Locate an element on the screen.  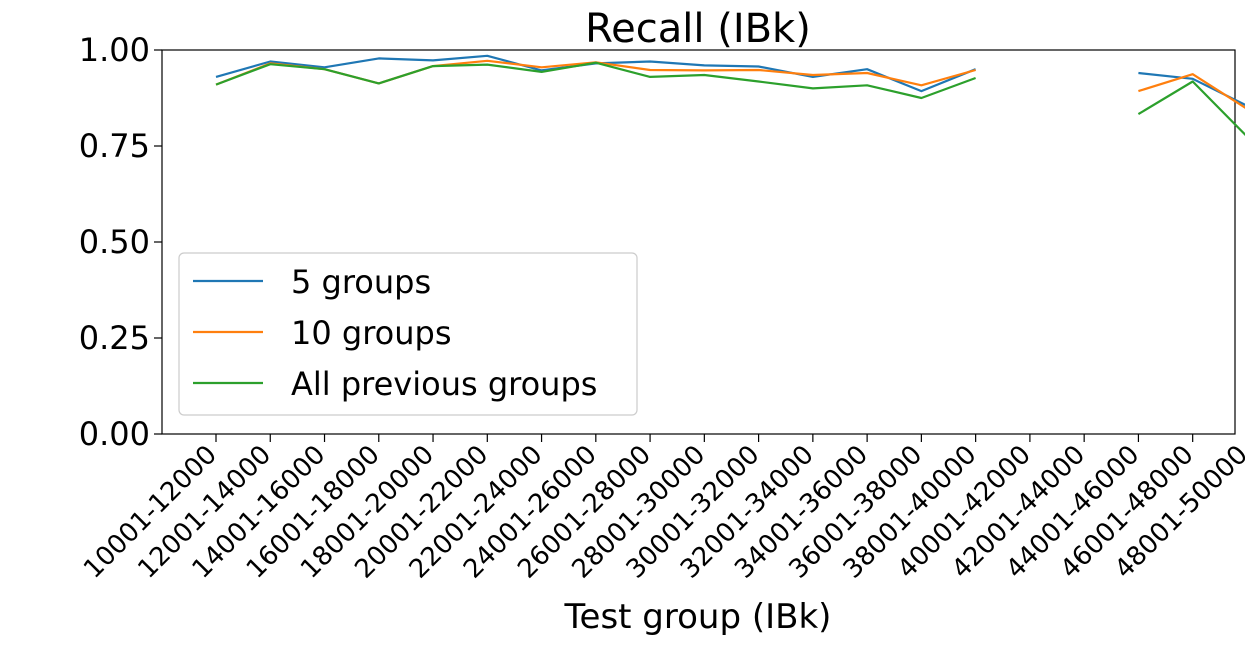
y-axis: 0.00 0.25 0.50 0.75 1.00 is located at coordinates (120, 242).